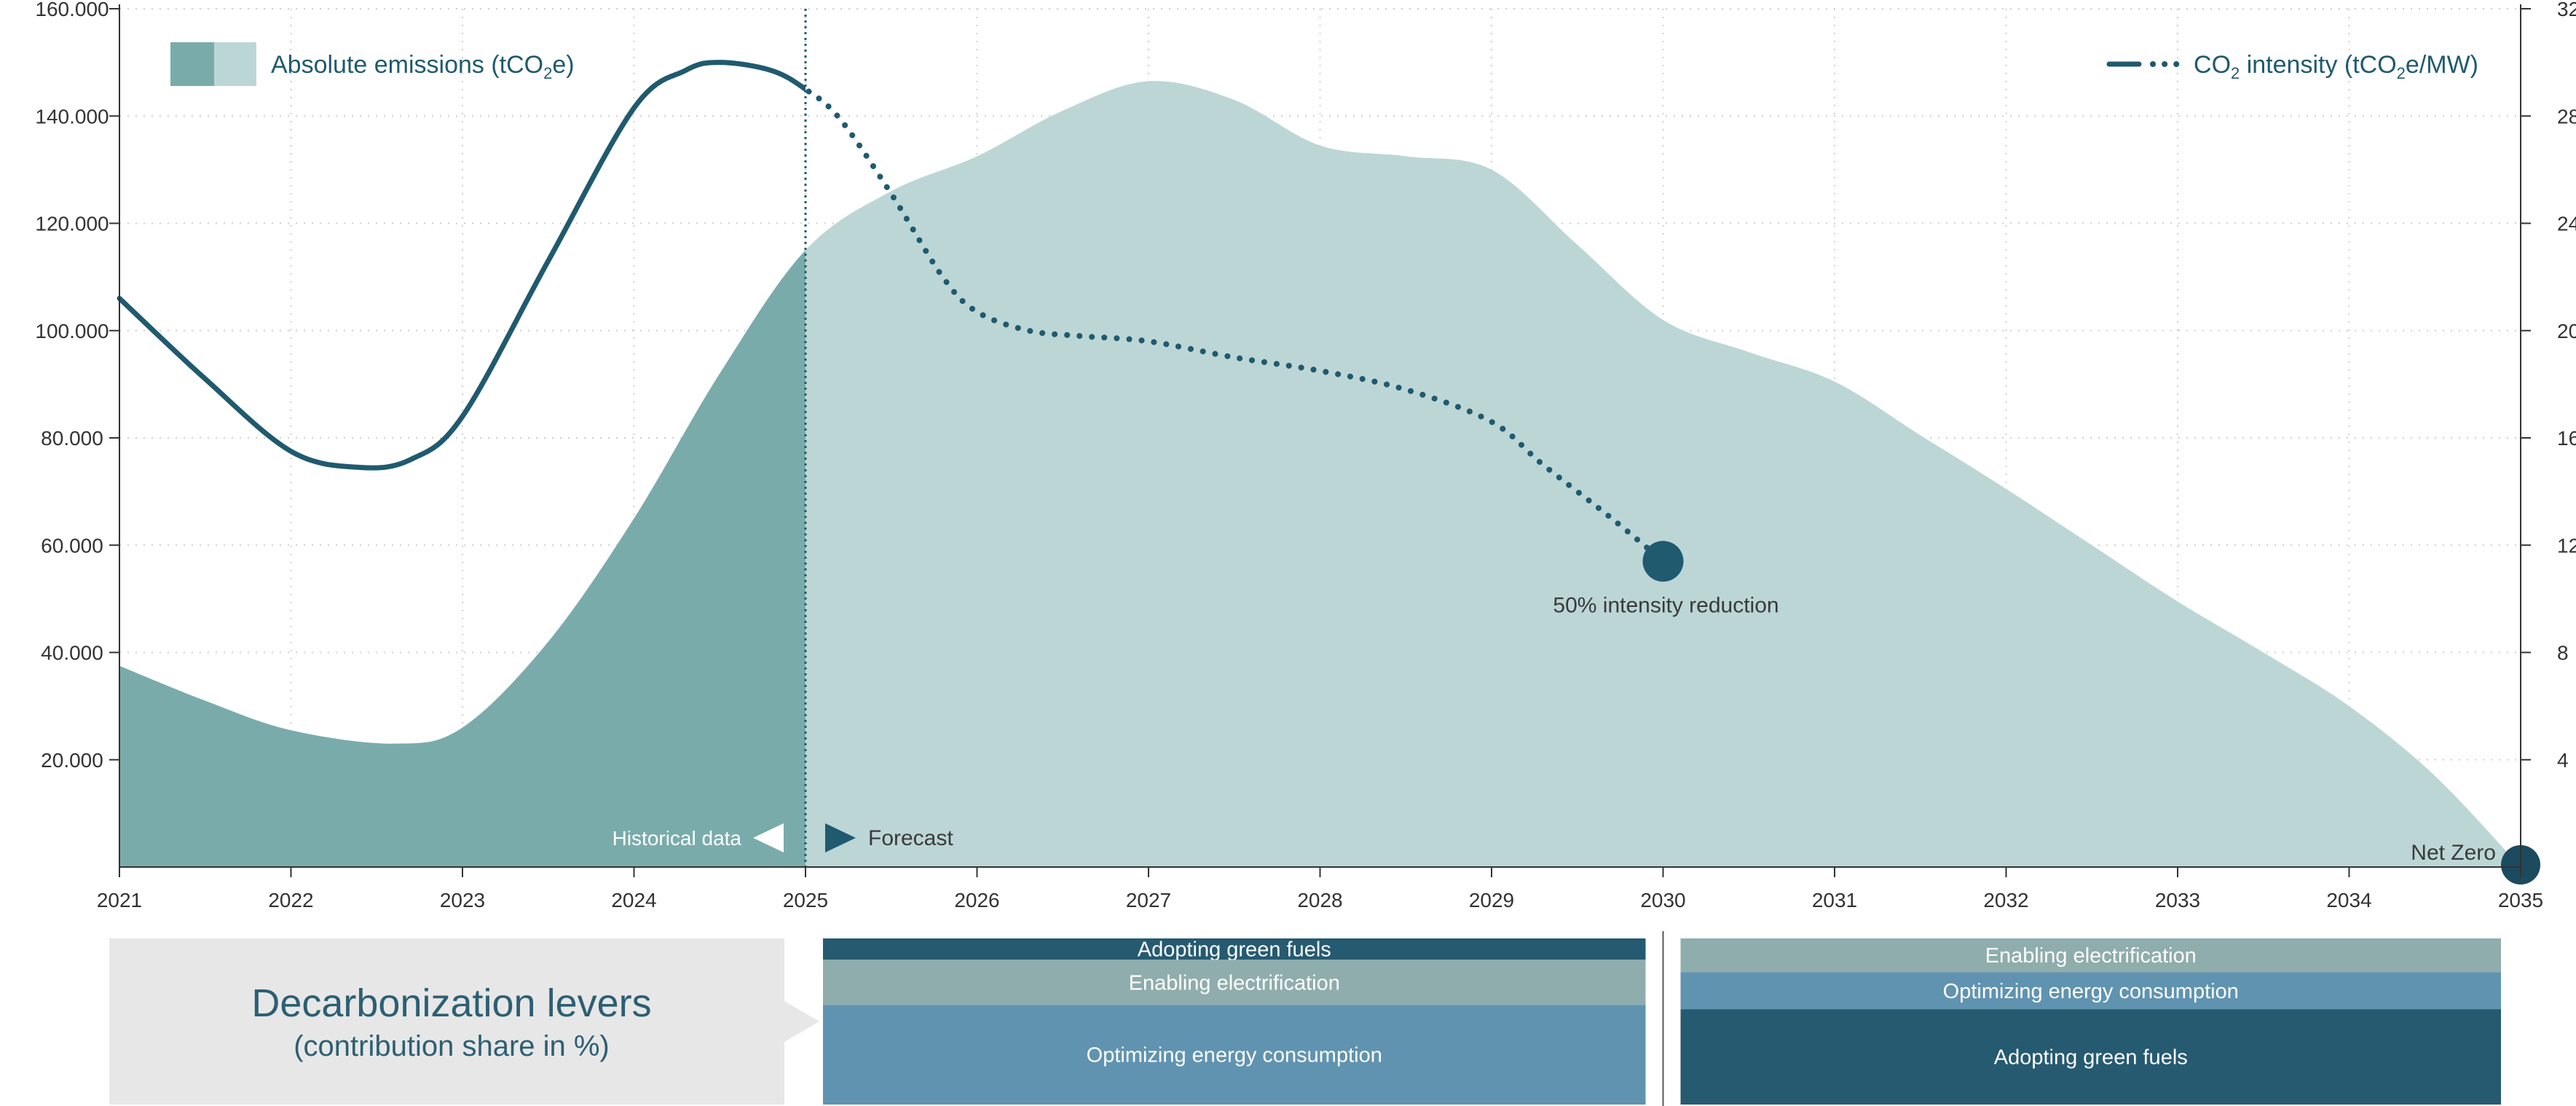  What do you see at coordinates (2005, 900) in the screenshot?
I see `x-tick-label: 2032` at bounding box center [2005, 900].